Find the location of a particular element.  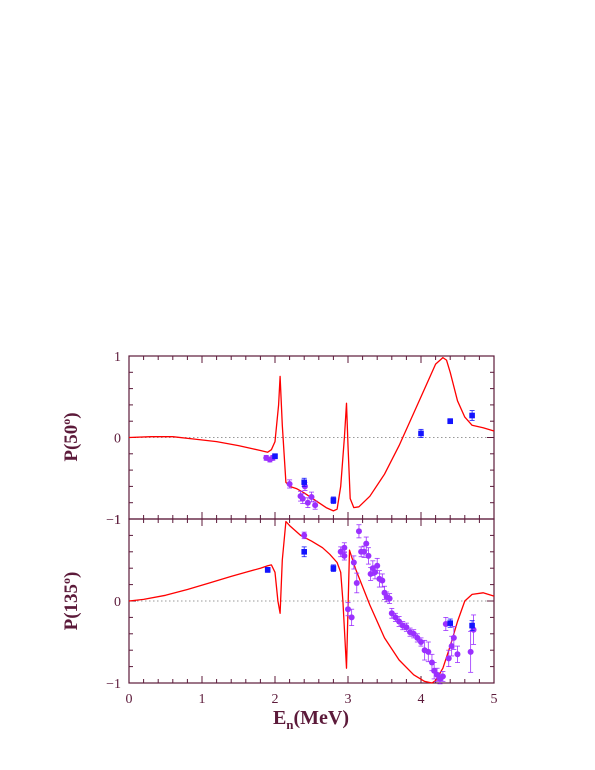

plot-frame is located at coordinates (311, 601).